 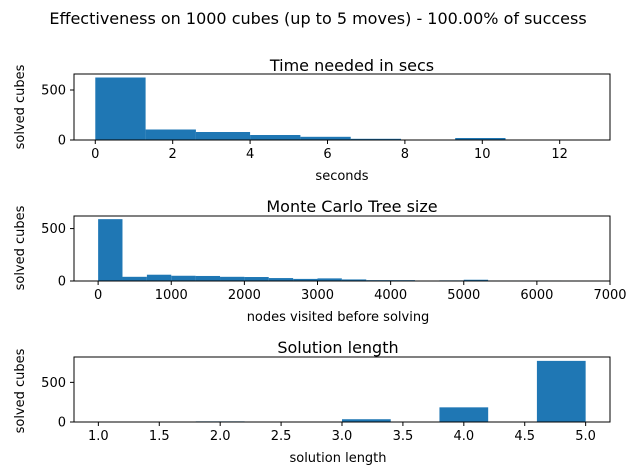 I want to click on x-tick-label-3: 2.5, so click(x=281, y=436).